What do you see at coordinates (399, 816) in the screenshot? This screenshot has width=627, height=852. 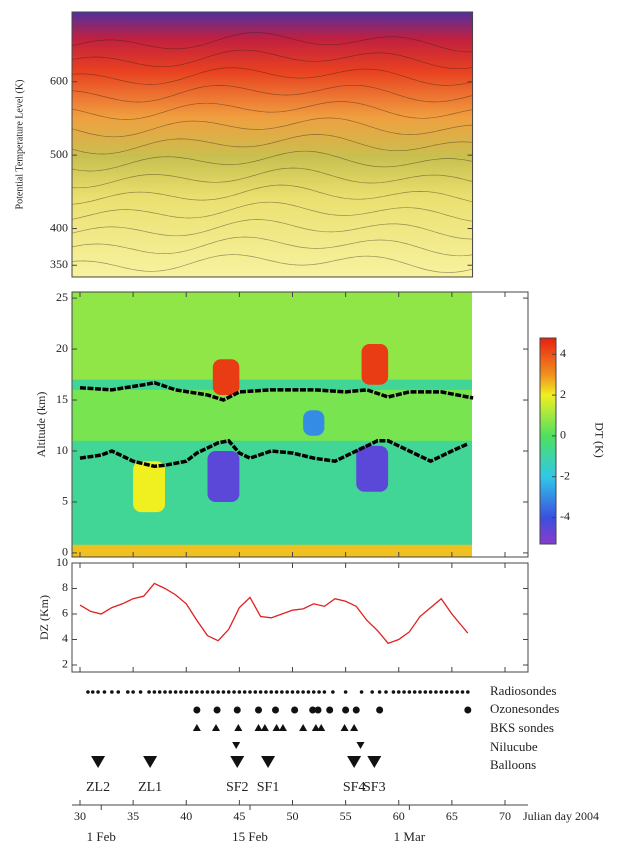 I see `x-tick-label: 60` at bounding box center [399, 816].